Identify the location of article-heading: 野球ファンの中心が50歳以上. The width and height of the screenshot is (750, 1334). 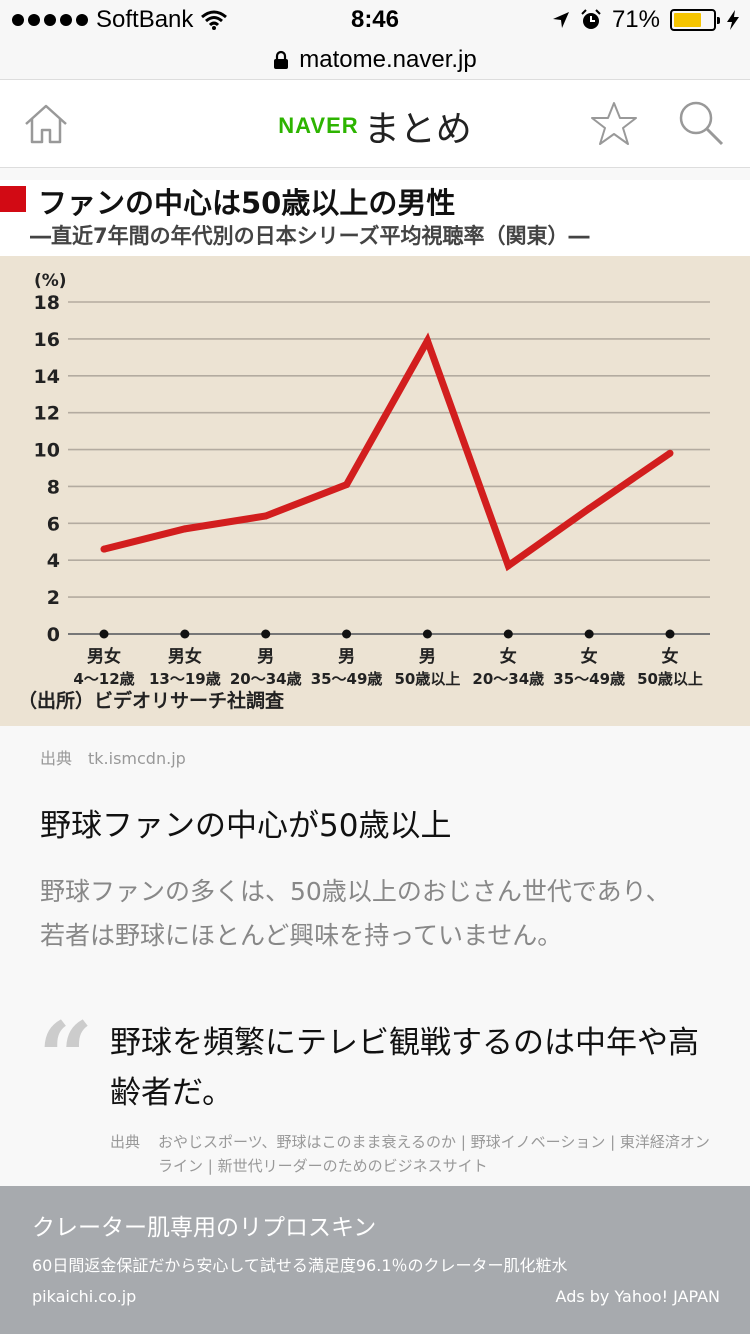
(246, 826).